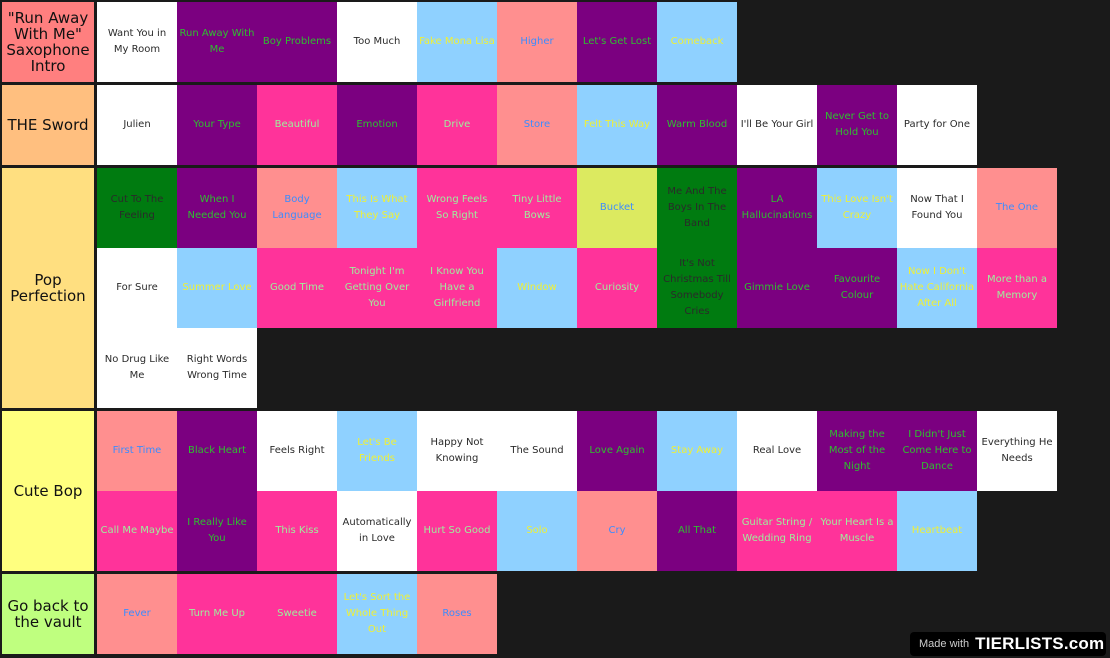 This screenshot has height=658, width=1110. I want to click on song-tile: Felt This Way, so click(617, 125).